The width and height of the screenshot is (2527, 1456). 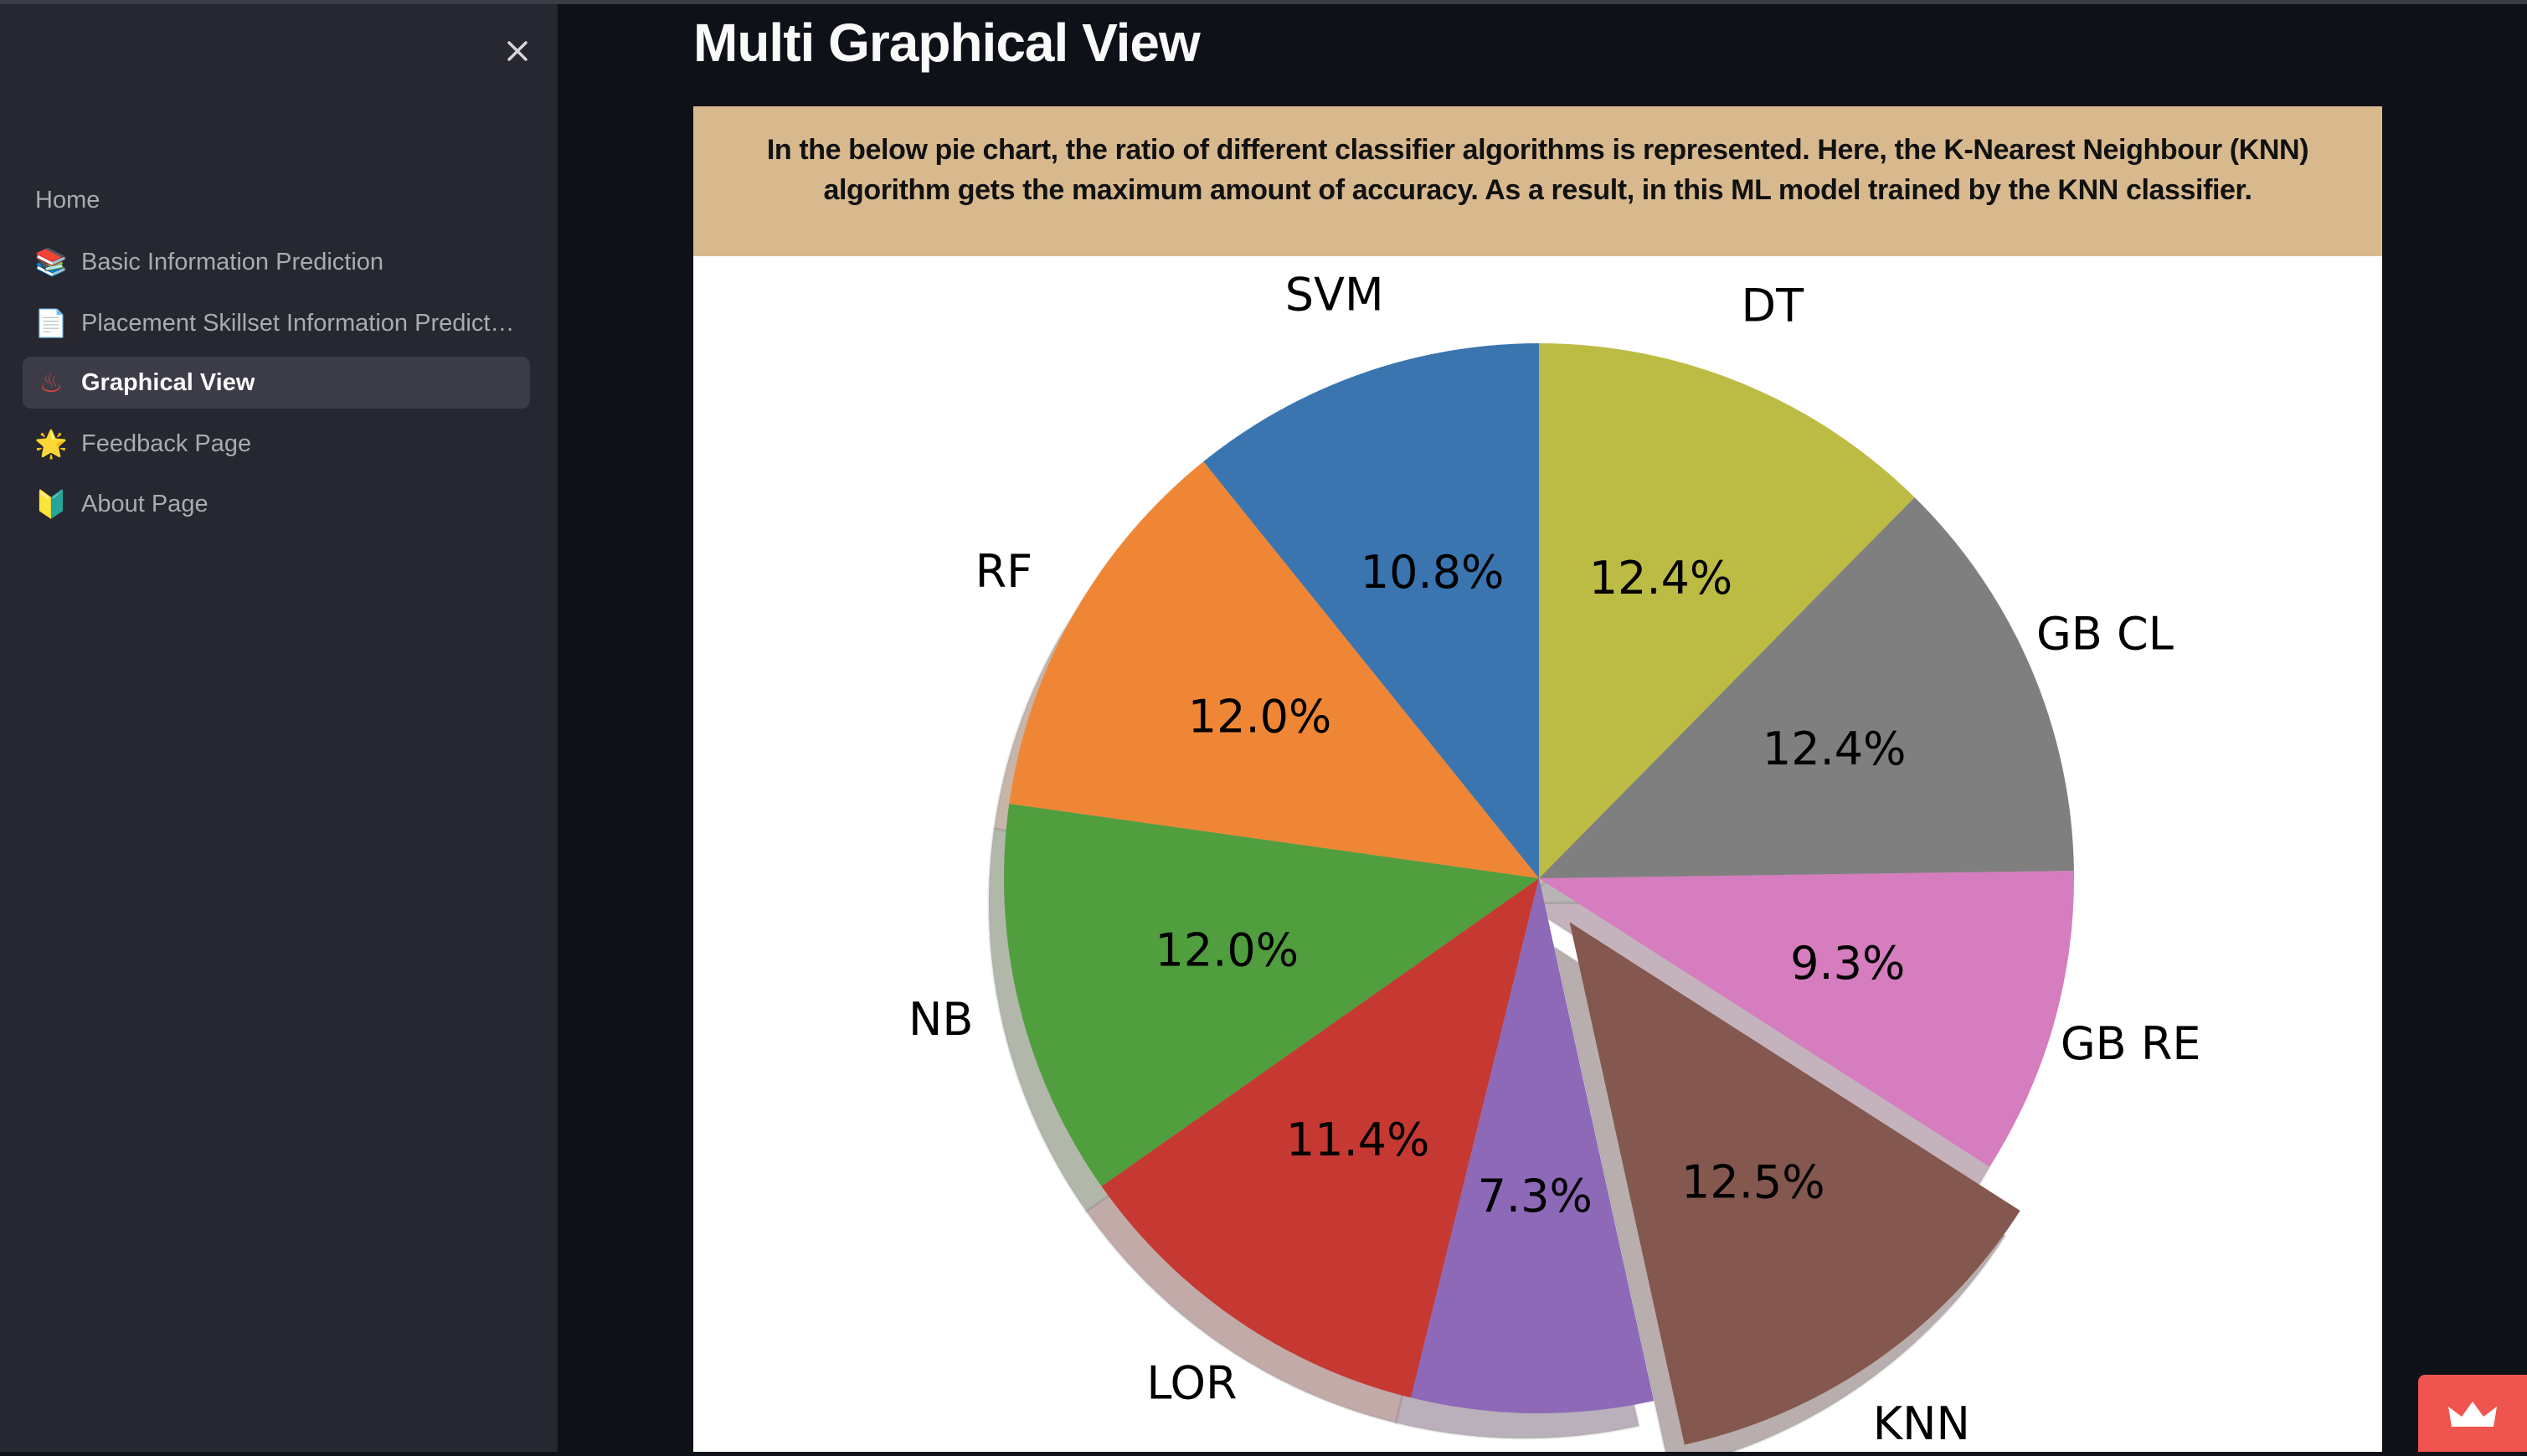 What do you see at coordinates (276, 444) in the screenshot?
I see `sidebar-item-feedback-page: 🌟 Feedback Page` at bounding box center [276, 444].